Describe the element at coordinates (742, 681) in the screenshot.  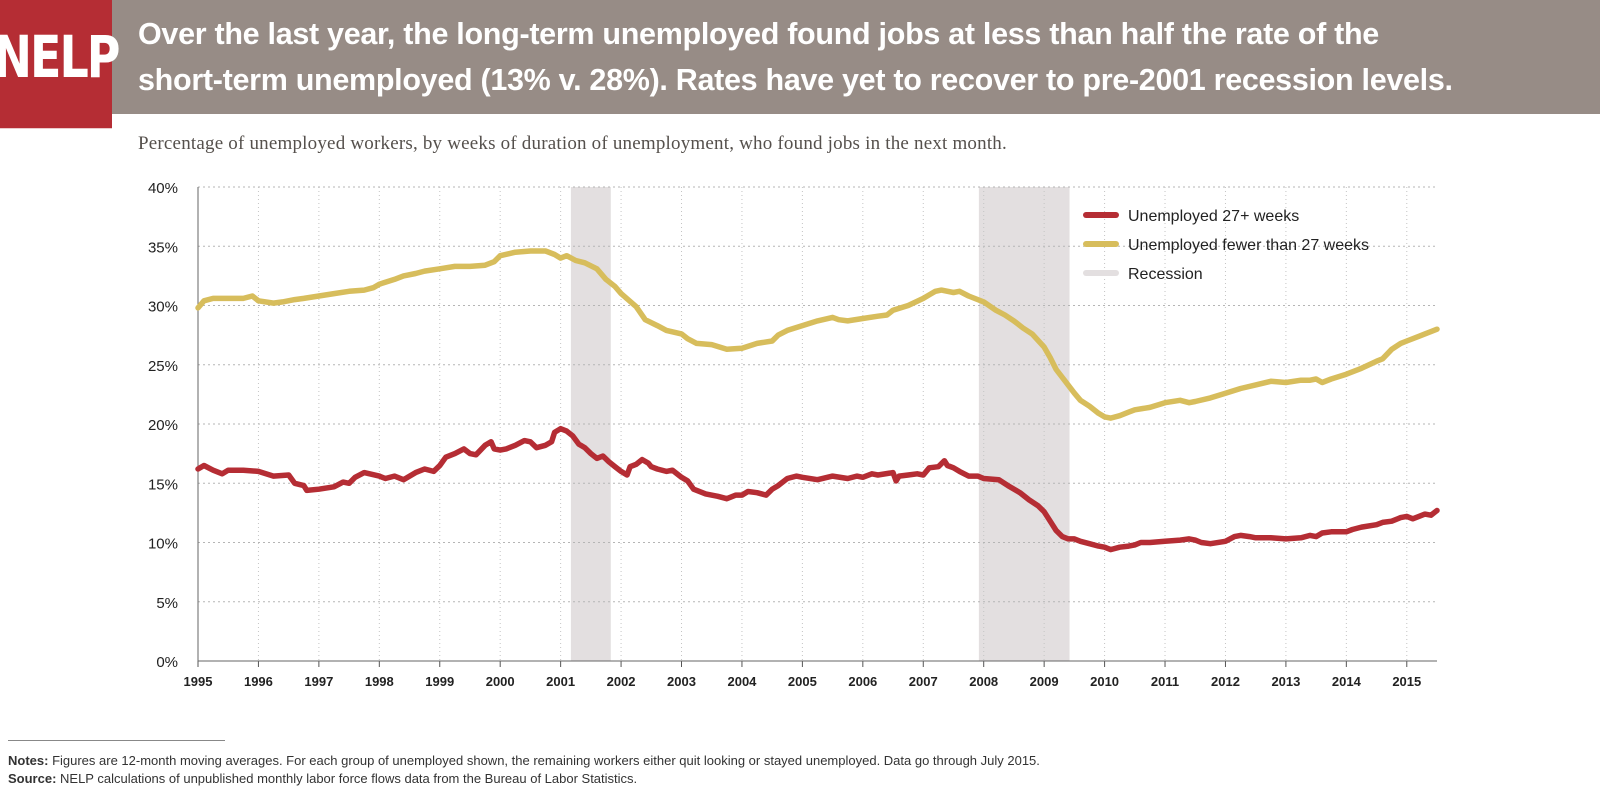
I see `x-tick-label: 2004` at that location.